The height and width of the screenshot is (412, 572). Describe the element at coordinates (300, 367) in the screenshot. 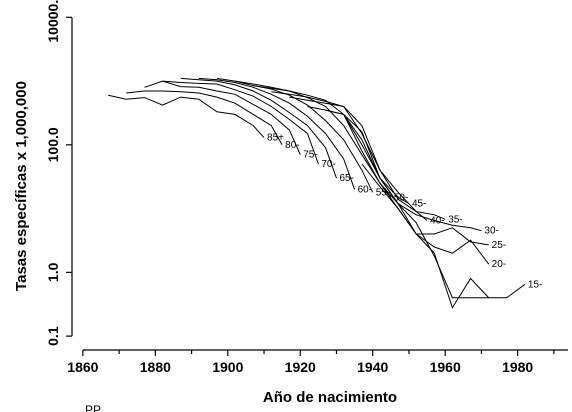

I see `x-tick-label: 1920` at that location.